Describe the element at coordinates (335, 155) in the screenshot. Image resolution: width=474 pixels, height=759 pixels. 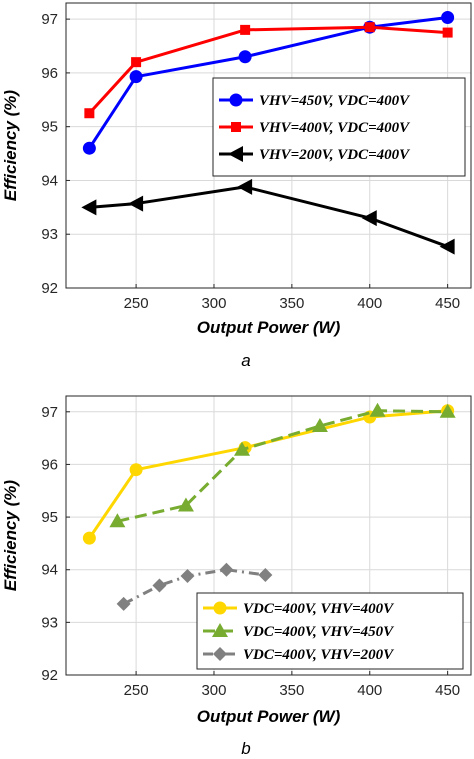
I see `legend-label: VHV=200V, VDC=400V` at that location.